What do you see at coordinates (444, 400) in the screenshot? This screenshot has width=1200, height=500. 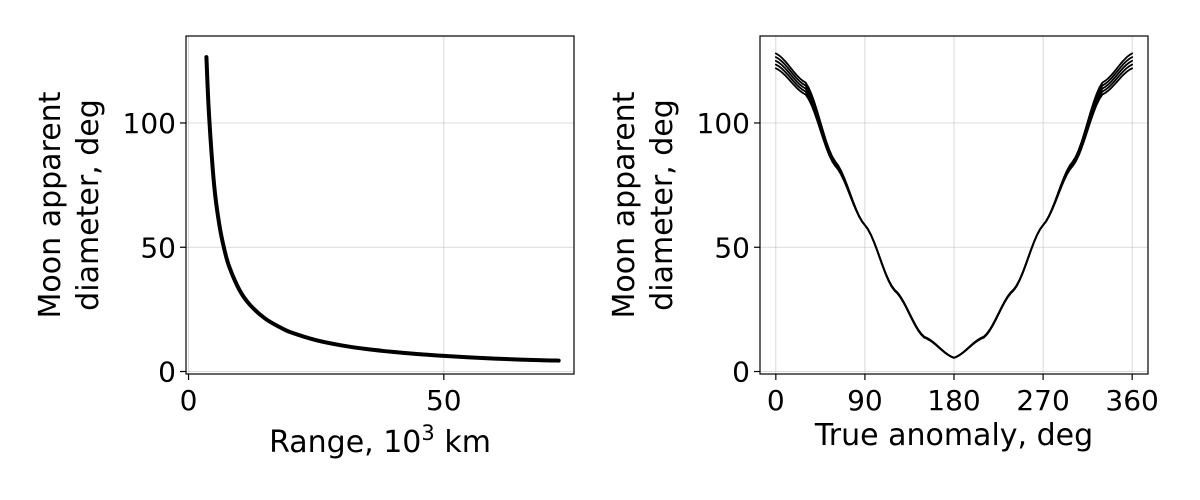 I see `left-x-tick-label: 50` at bounding box center [444, 400].